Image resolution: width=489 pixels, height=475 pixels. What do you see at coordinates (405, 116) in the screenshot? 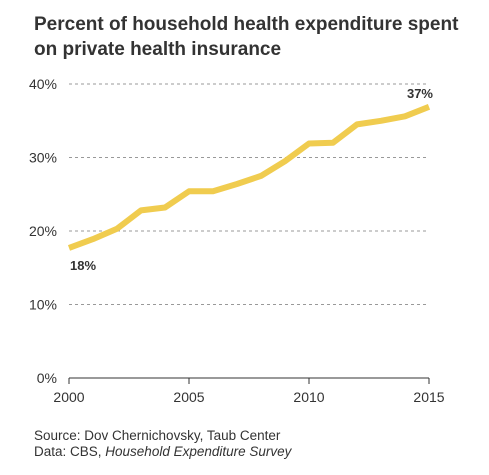
I see `data-point-2014` at bounding box center [405, 116].